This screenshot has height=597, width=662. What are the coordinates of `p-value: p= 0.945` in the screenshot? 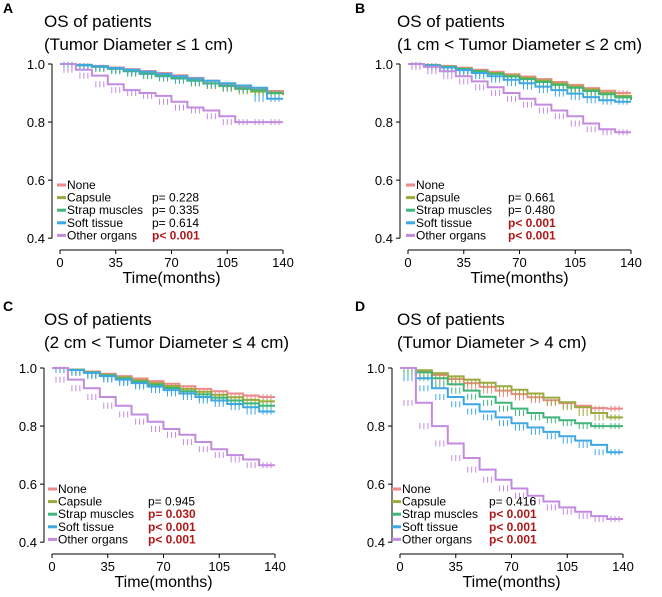 It's located at (171, 502).